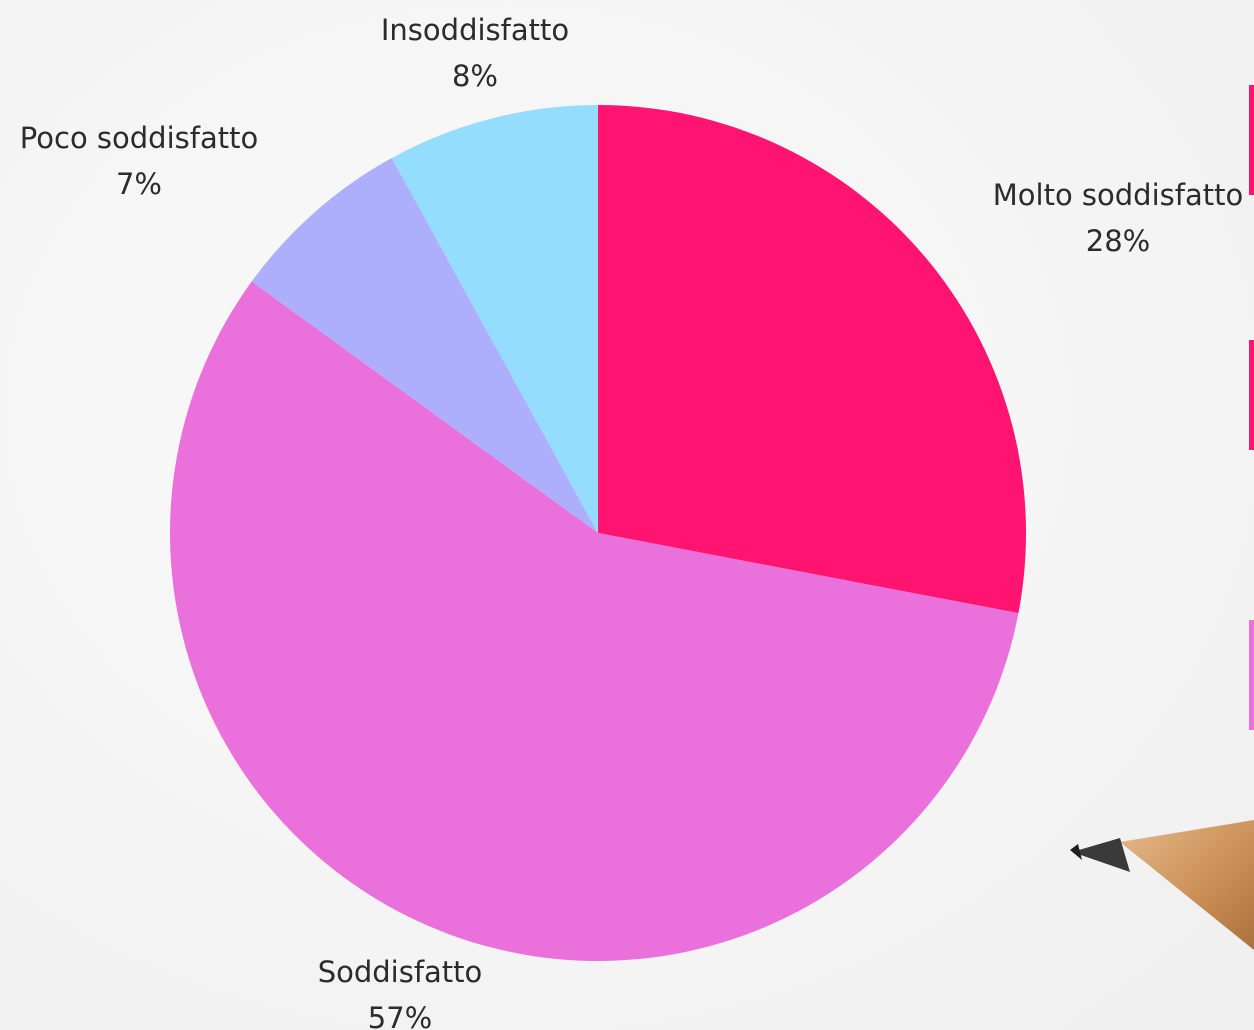  What do you see at coordinates (1118, 241) in the screenshot?
I see `slice-value-molto-soddisfatto: 28%` at bounding box center [1118, 241].